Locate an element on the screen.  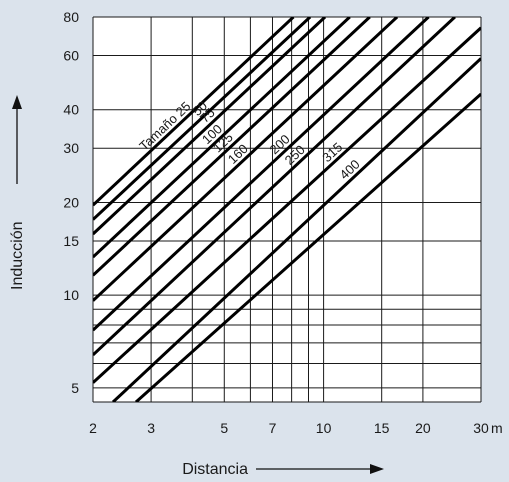
x-unit-label: m is located at coordinates (497, 428).